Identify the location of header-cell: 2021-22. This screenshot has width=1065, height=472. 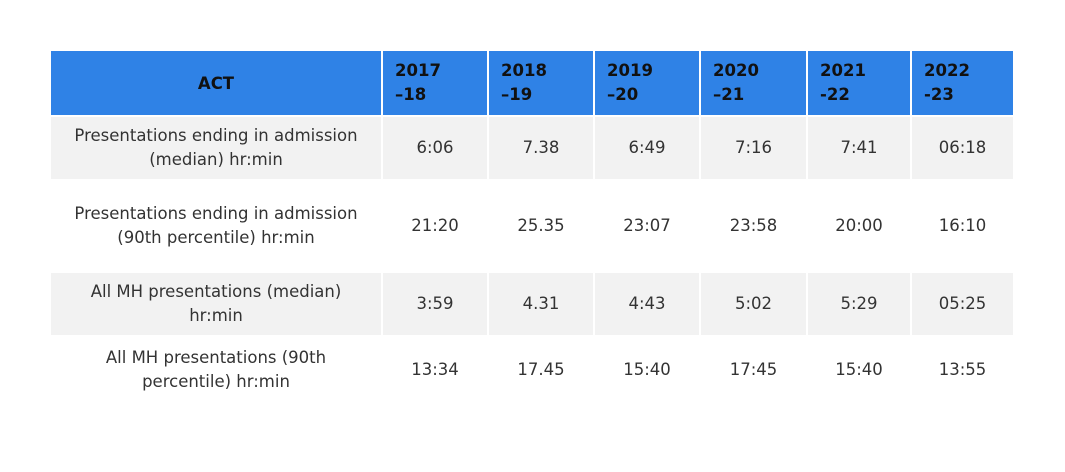
(859, 83).